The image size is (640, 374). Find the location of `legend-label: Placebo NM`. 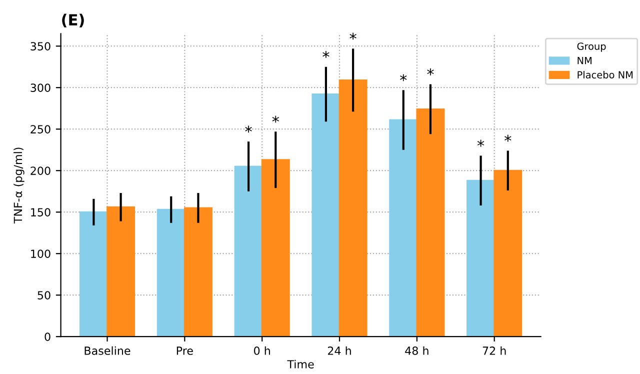

legend-label: Placebo NM is located at coordinates (605, 74).